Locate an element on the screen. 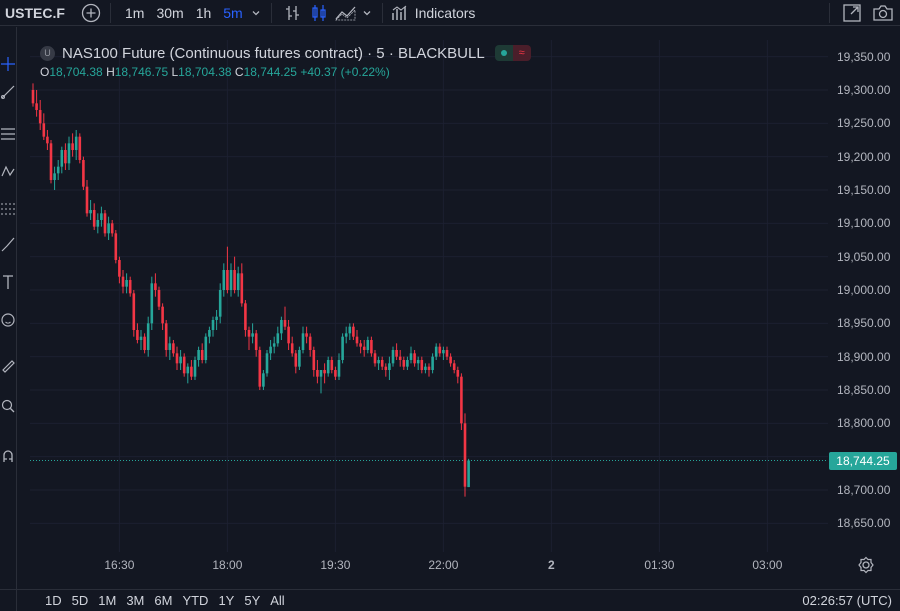 The image size is (900, 611). range-5d: 5D is located at coordinates (80, 600).